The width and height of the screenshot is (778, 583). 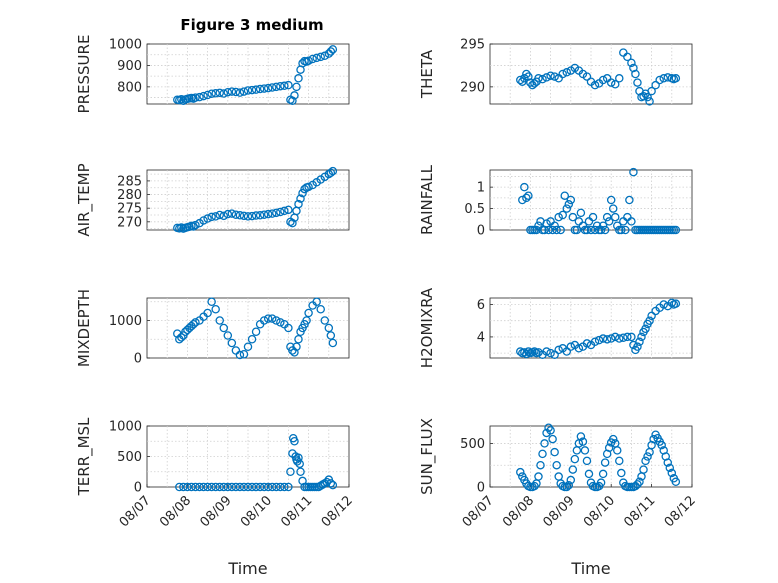 I want to click on y-tick-label: 800, so click(x=129, y=87).